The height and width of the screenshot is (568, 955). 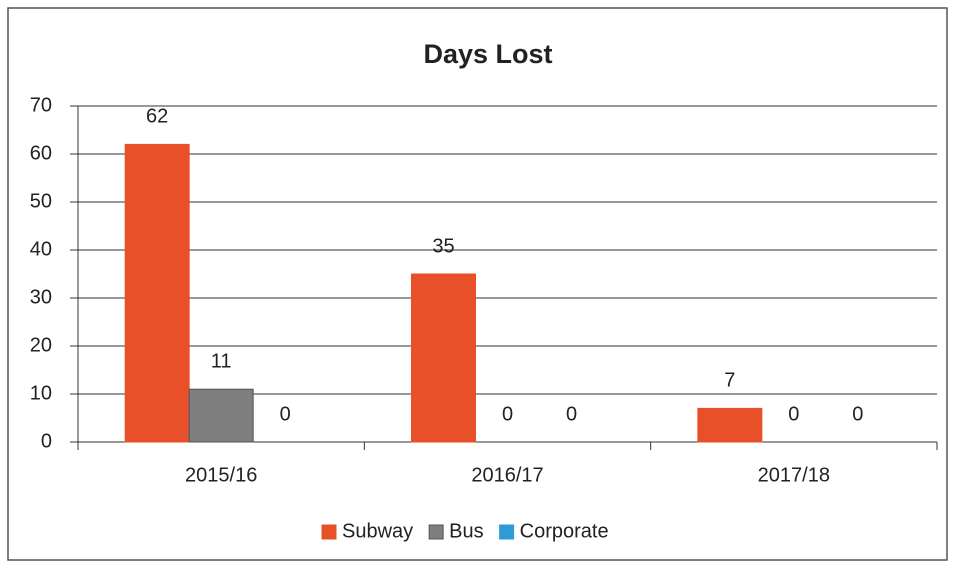 I want to click on y-tick-label: 20, so click(x=41, y=345).